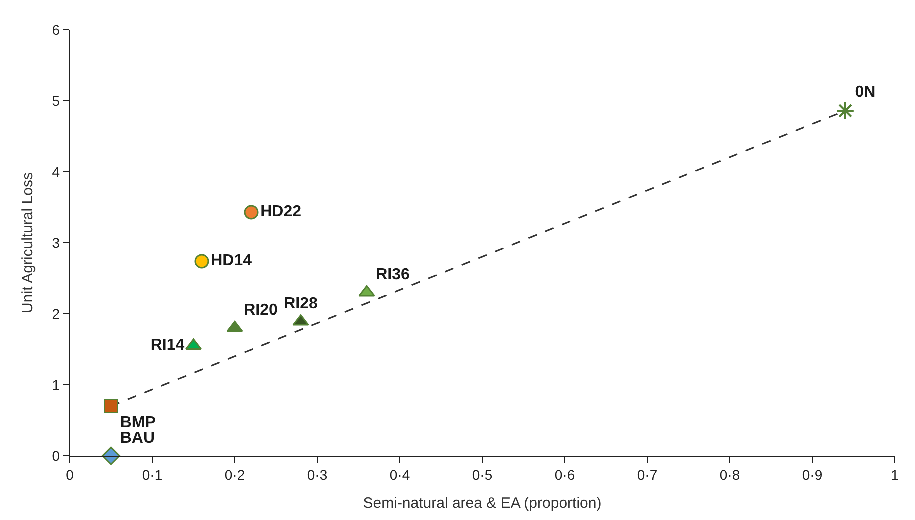  I want to click on series-label: RI28, so click(301, 304).